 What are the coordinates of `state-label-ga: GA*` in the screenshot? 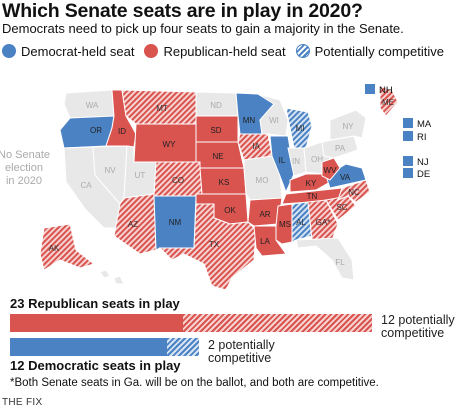 It's located at (323, 222).